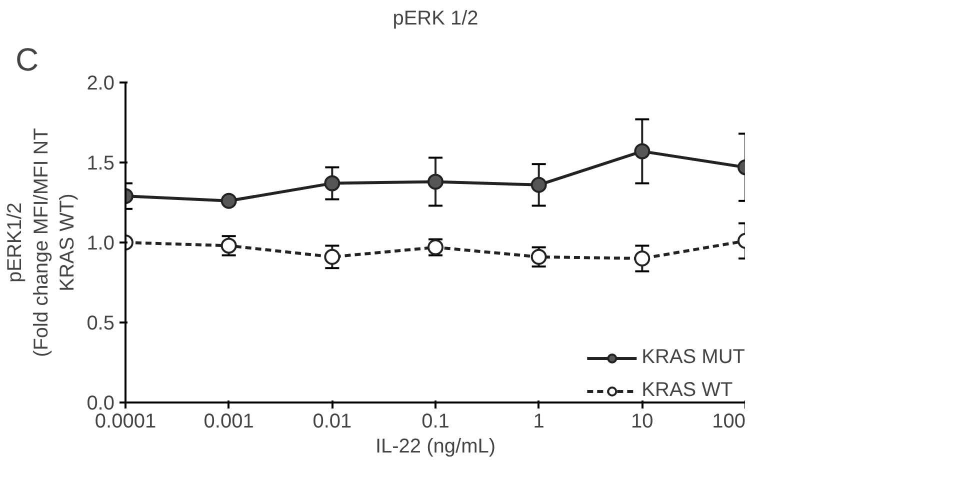 Image resolution: width=967 pixels, height=491 pixels. Describe the element at coordinates (435, 447) in the screenshot. I see `x-axis-title: IL-22 (ng/mL)` at that location.